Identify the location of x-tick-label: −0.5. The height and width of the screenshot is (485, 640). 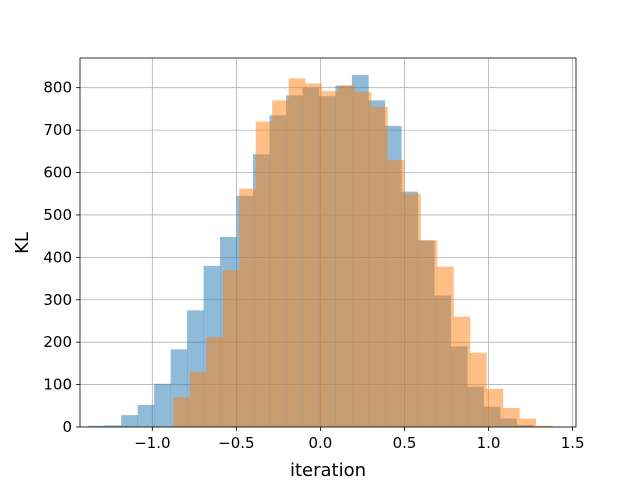
(236, 443).